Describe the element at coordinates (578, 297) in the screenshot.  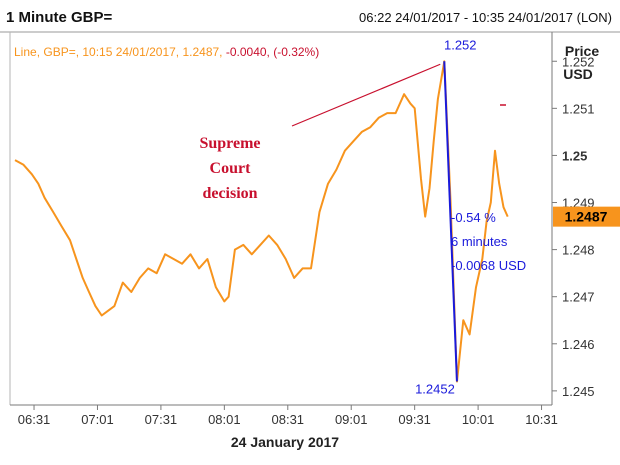
I see `y-tick-label: 1.247` at that location.